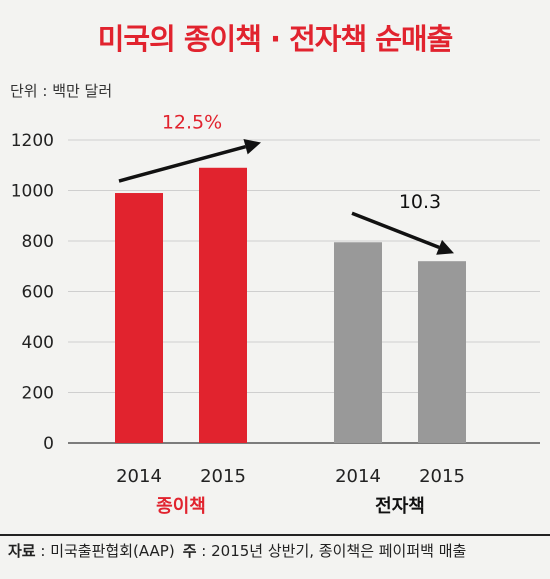 The width and height of the screenshot is (550, 579). Describe the element at coordinates (38, 293) in the screenshot. I see `y-tick-label: 600` at that location.